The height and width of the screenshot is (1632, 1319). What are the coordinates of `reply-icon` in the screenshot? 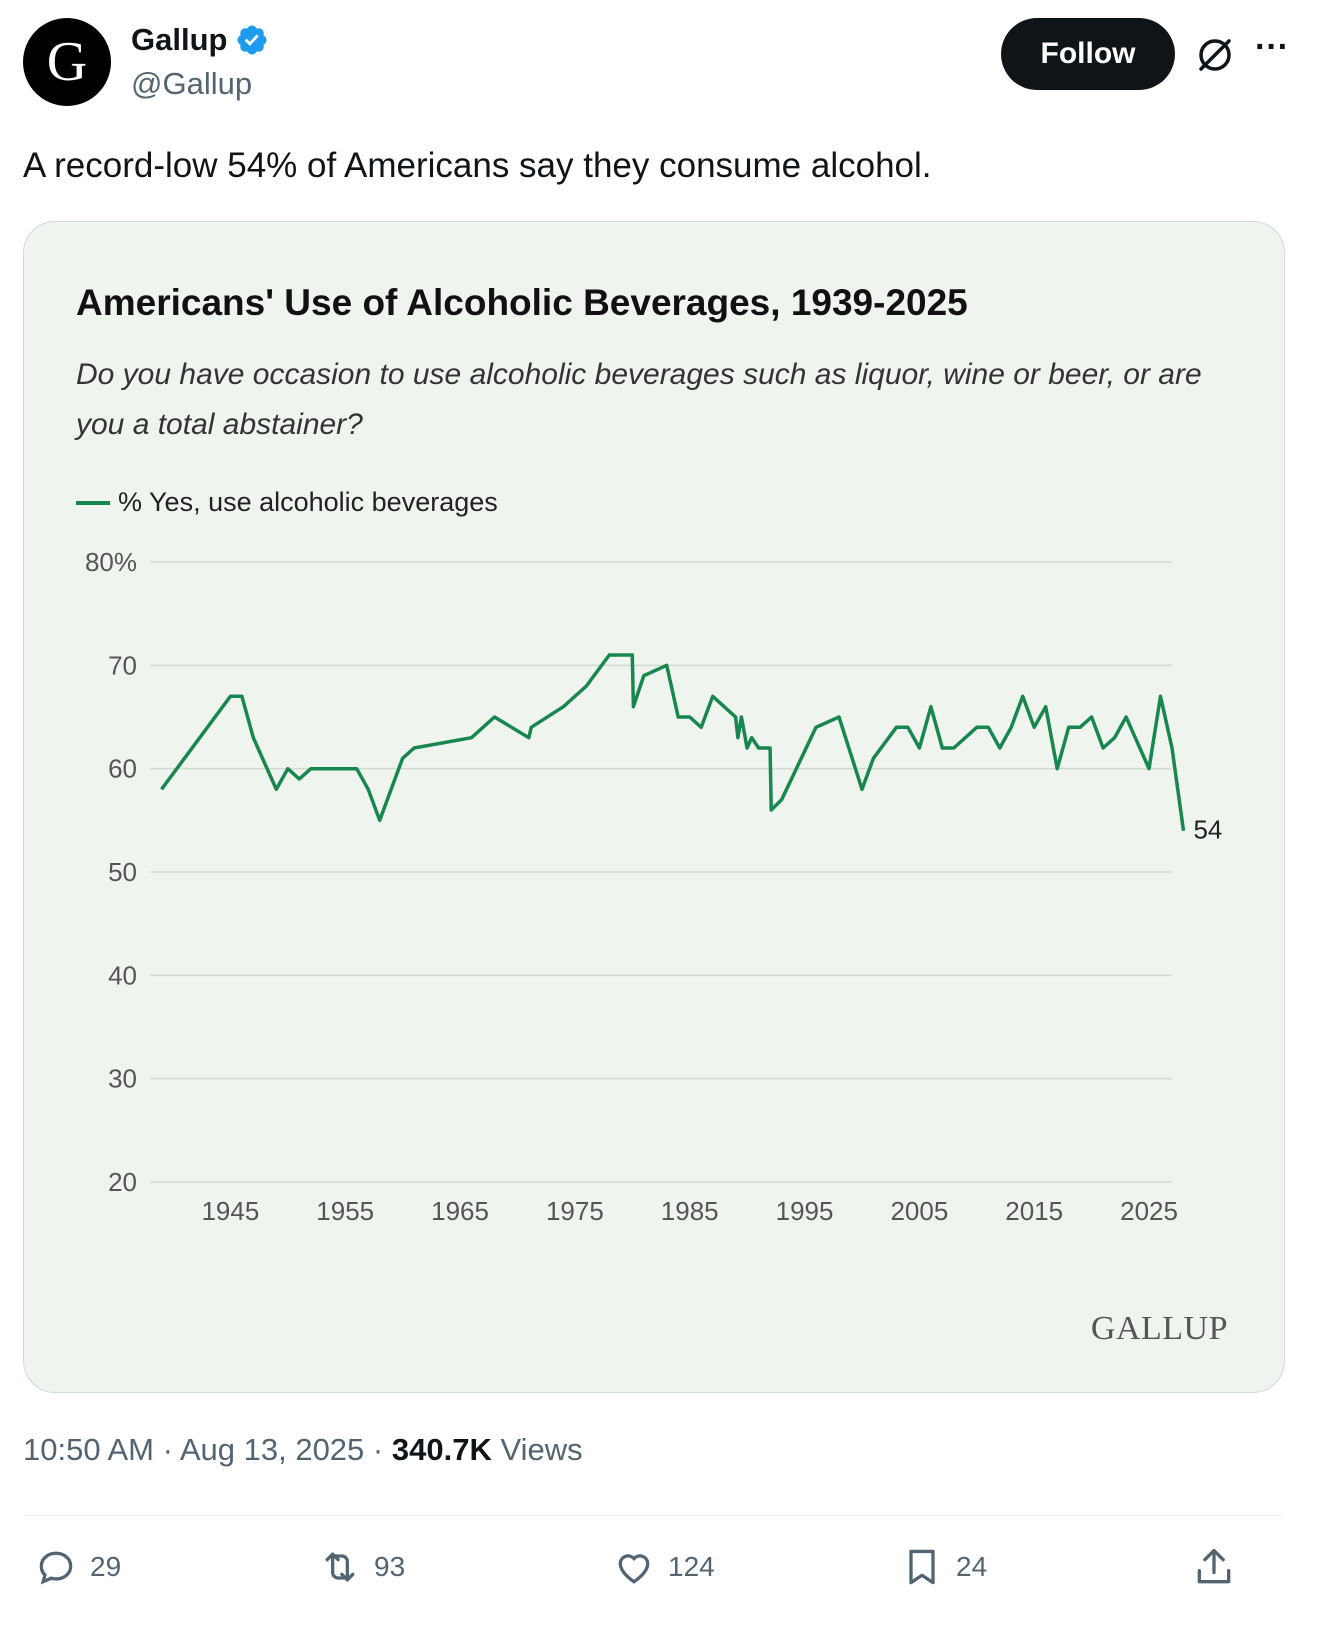 It's located at (56, 1567).